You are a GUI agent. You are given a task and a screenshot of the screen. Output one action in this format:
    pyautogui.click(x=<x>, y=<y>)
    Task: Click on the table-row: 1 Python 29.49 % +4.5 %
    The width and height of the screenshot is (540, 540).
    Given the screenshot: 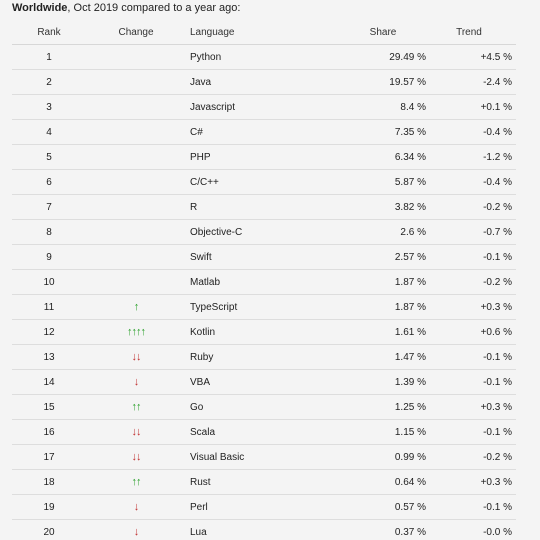 What is the action you would take?
    pyautogui.click(x=264, y=57)
    